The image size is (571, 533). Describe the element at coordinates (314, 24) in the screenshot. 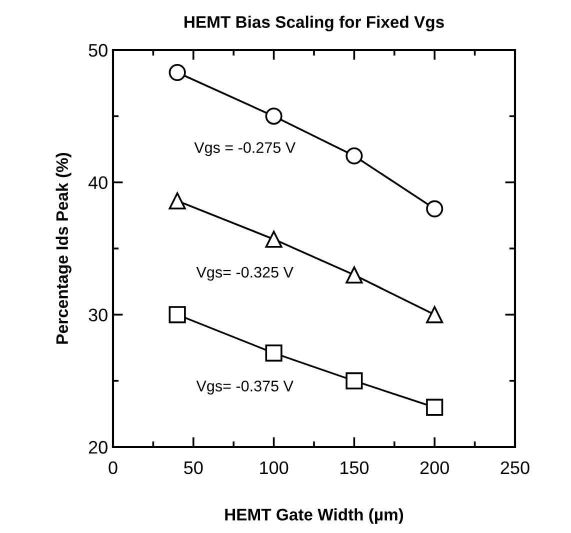

I see `chart-title: HEMT Bias Scaling for Fixed Vgs` at that location.